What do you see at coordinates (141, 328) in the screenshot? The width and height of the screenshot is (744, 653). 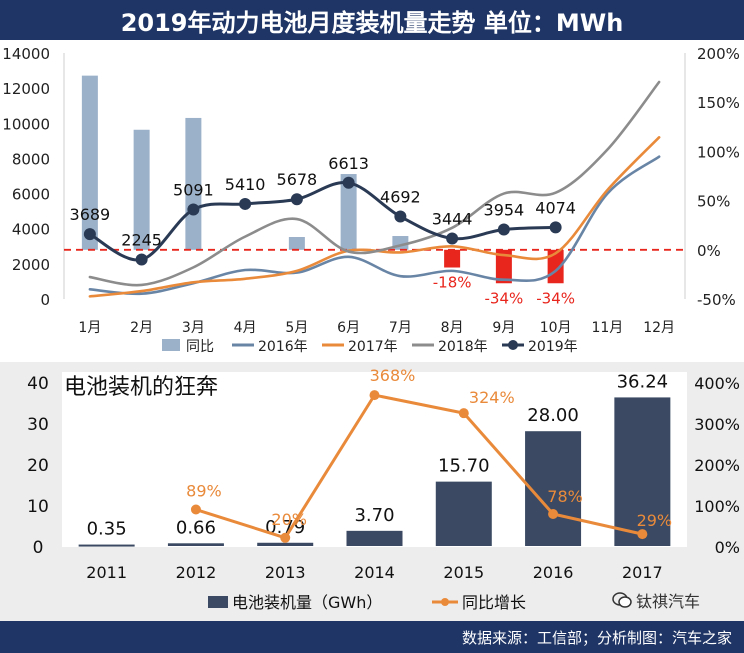 I see `chart1-x-tick: 2月` at bounding box center [141, 328].